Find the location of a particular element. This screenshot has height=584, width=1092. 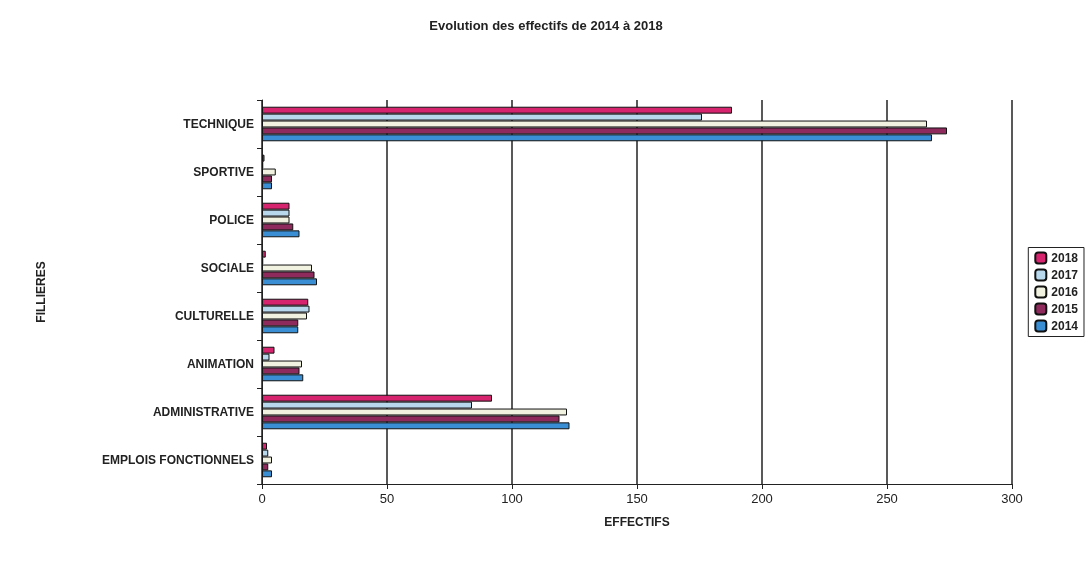

legend-label: 2017 is located at coordinates (1065, 275).